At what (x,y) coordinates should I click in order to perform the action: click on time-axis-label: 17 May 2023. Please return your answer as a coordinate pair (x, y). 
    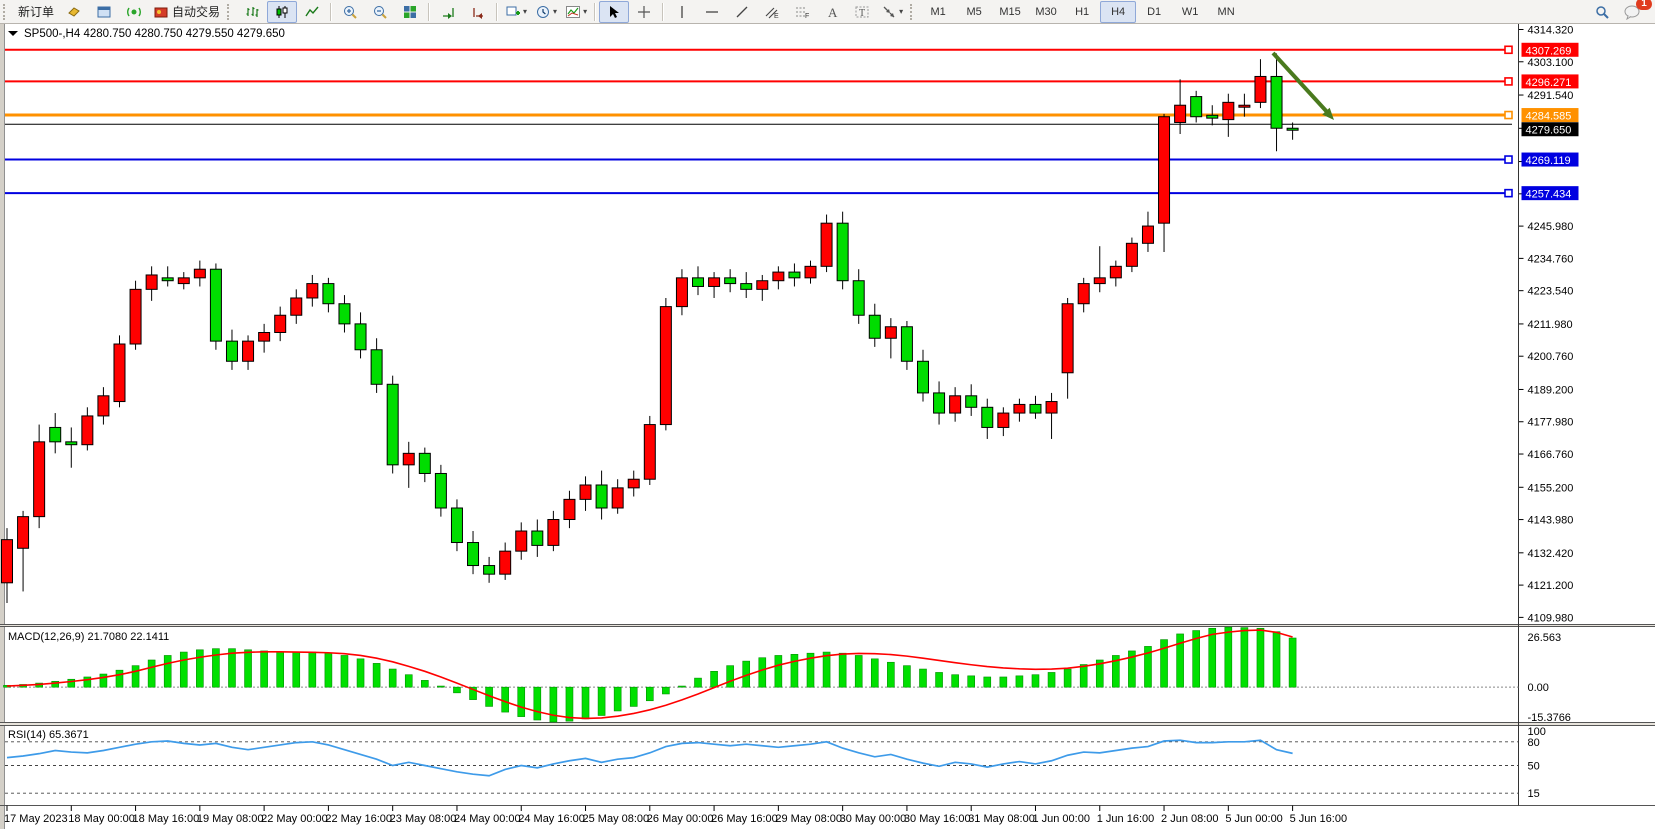
    Looking at the image, I should click on (36, 819).